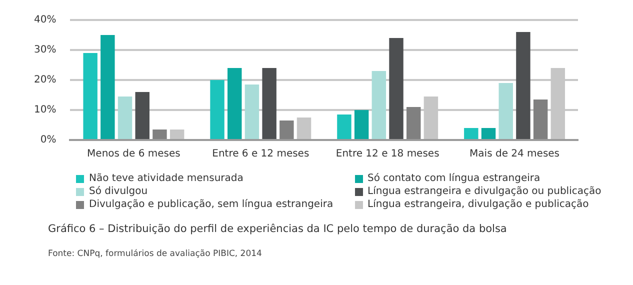 The width and height of the screenshot is (633, 285). Describe the element at coordinates (45, 50) in the screenshot. I see `y-tick-label: 30%` at that location.